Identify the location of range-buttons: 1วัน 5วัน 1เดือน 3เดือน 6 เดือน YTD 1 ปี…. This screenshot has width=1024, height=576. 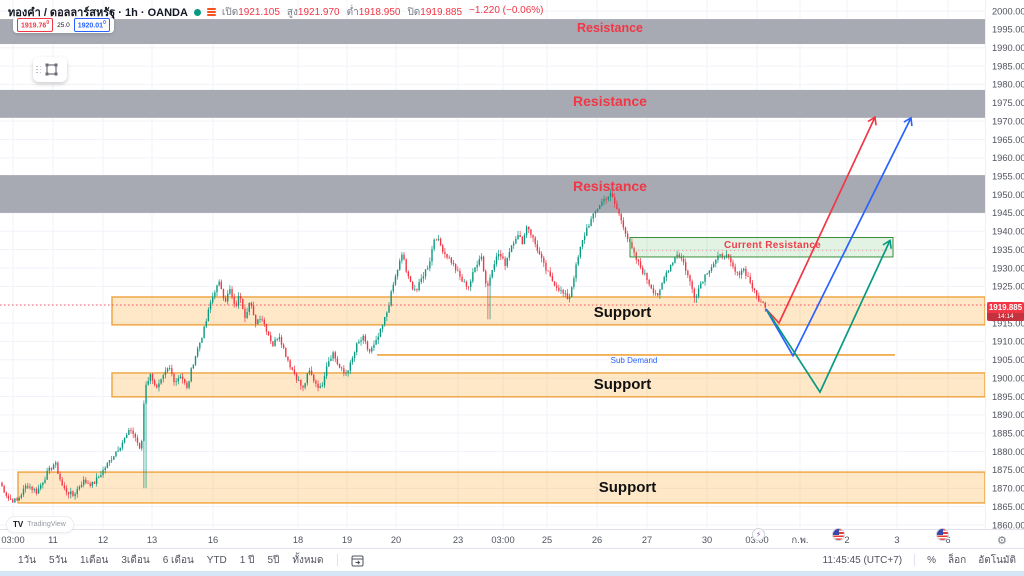
(182, 560).